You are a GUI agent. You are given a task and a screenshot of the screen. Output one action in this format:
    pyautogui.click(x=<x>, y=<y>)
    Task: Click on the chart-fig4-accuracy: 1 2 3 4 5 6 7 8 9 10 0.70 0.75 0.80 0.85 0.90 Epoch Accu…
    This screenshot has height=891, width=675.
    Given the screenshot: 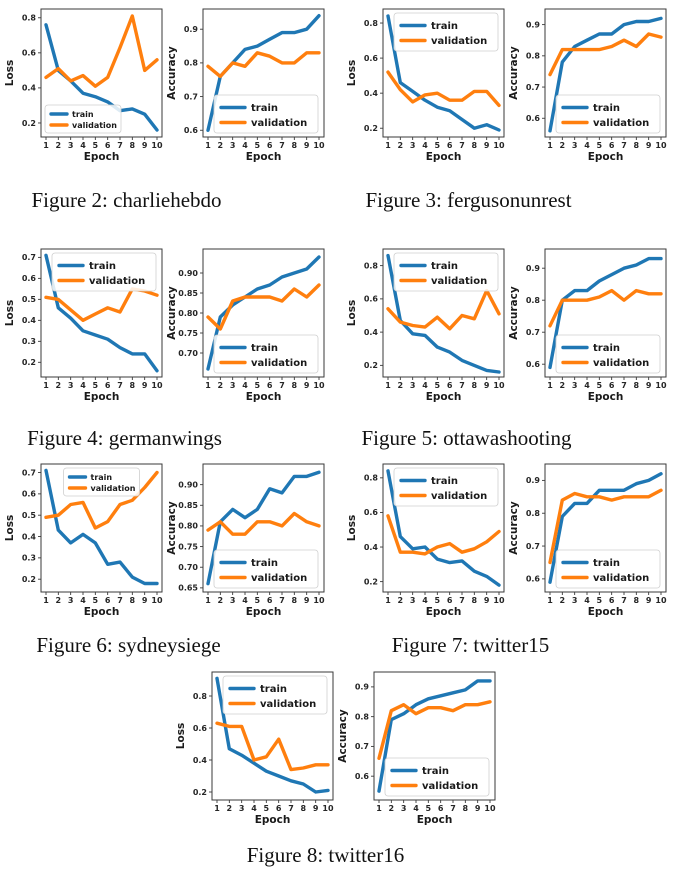 What is the action you would take?
    pyautogui.click(x=247, y=324)
    